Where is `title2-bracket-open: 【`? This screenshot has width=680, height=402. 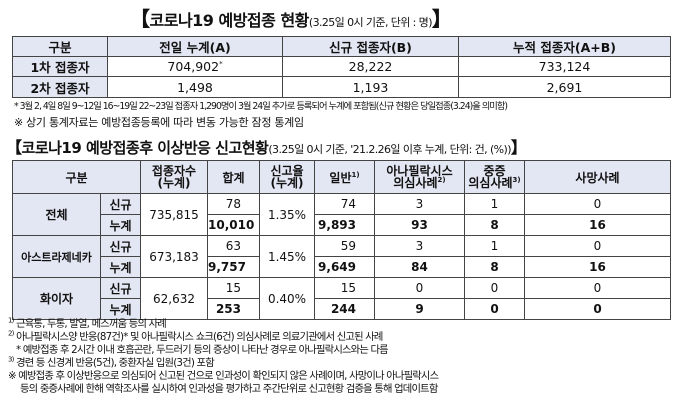 title2-bracket-open: 【 is located at coordinates (14, 147).